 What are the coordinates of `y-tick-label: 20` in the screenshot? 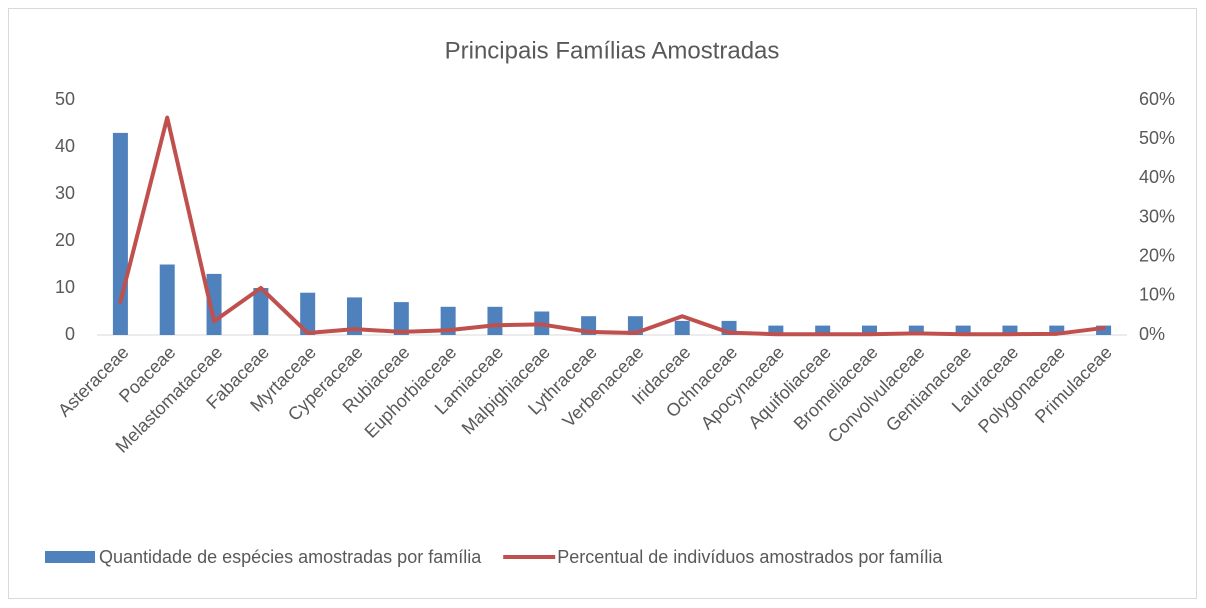 It's located at (65, 240).